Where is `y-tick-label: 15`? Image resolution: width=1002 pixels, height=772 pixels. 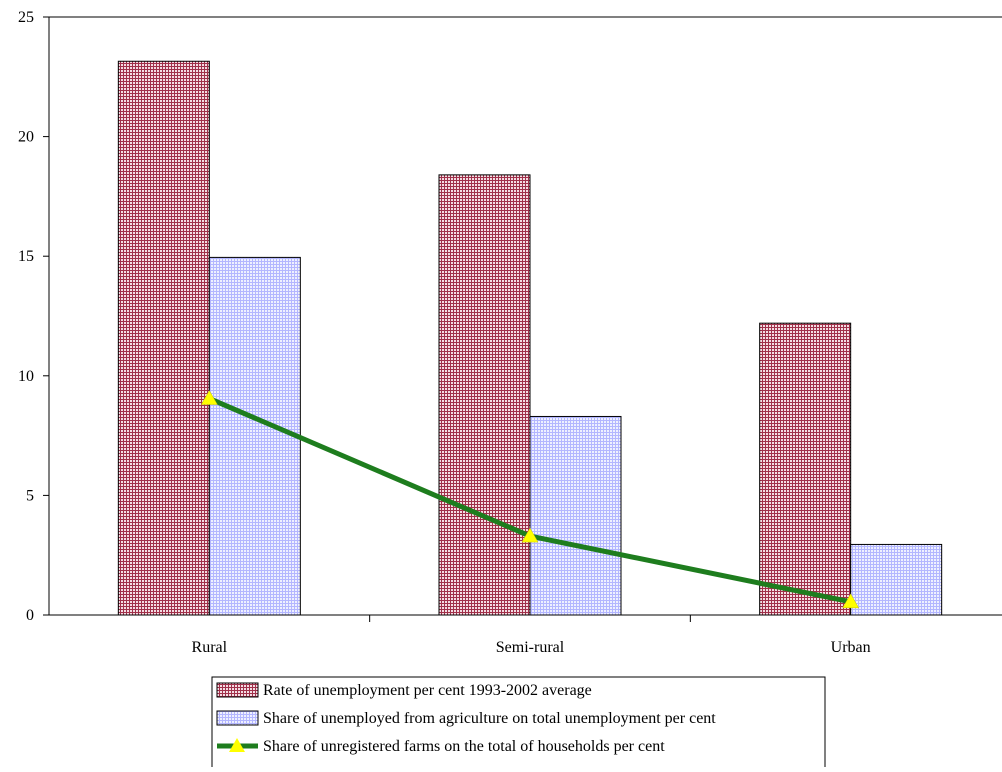 y-tick-label: 15 is located at coordinates (26, 256).